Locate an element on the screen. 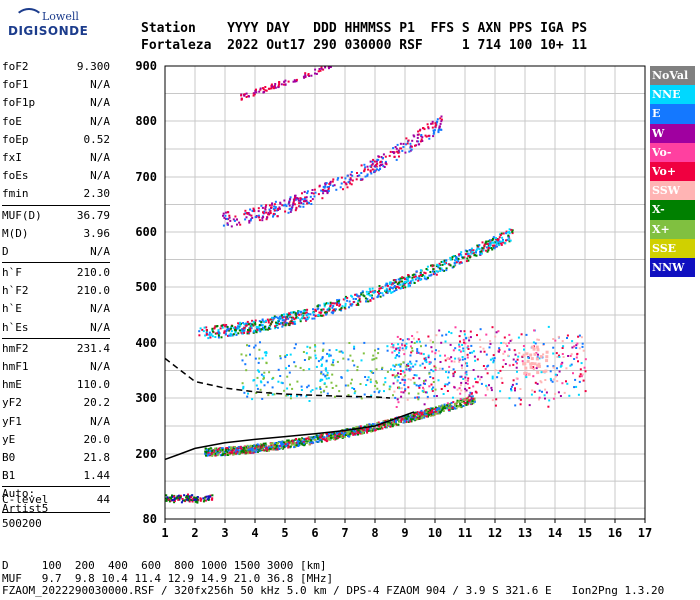  param-row: hmF1 N/A is located at coordinates (56, 367).